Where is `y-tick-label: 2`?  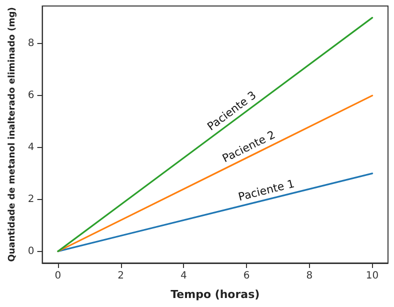 y-tick-label: 2 is located at coordinates (31, 199).